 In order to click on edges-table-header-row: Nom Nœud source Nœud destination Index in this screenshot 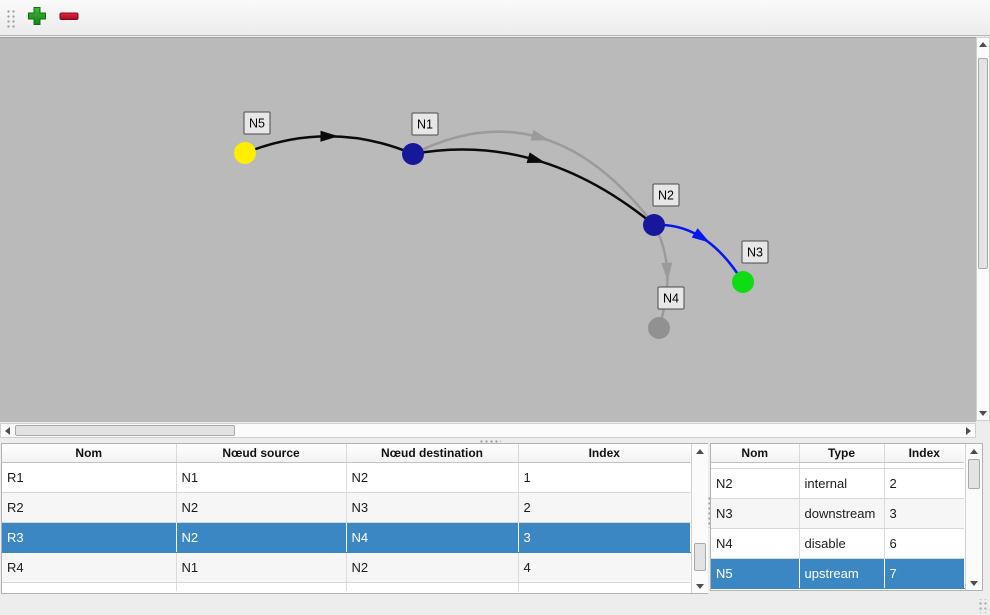, I will do `click(346, 453)`.